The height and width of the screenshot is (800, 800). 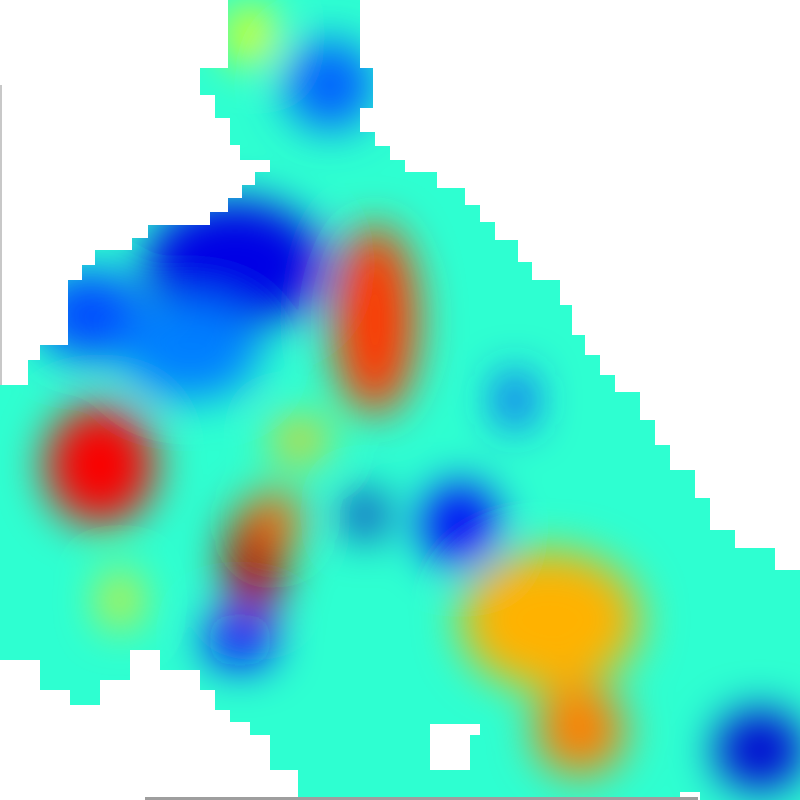 What do you see at coordinates (421, 798) in the screenshot?
I see `bottom-edge-line` at bounding box center [421, 798].